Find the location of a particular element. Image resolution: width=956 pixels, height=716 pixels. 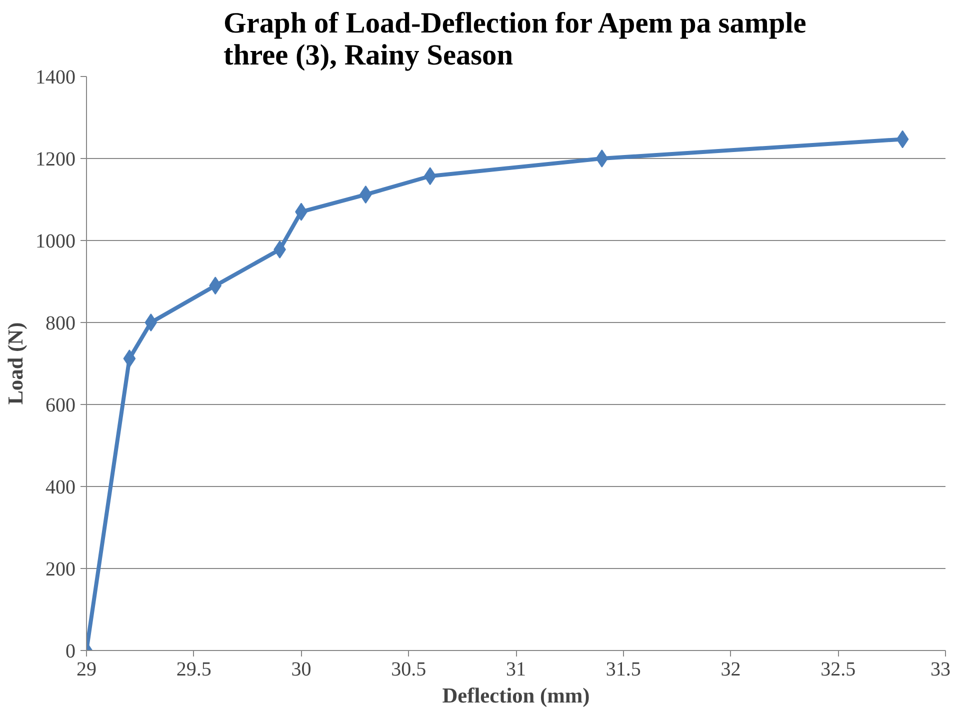

x-axis-title: Deflection (mm) is located at coordinates (516, 696).